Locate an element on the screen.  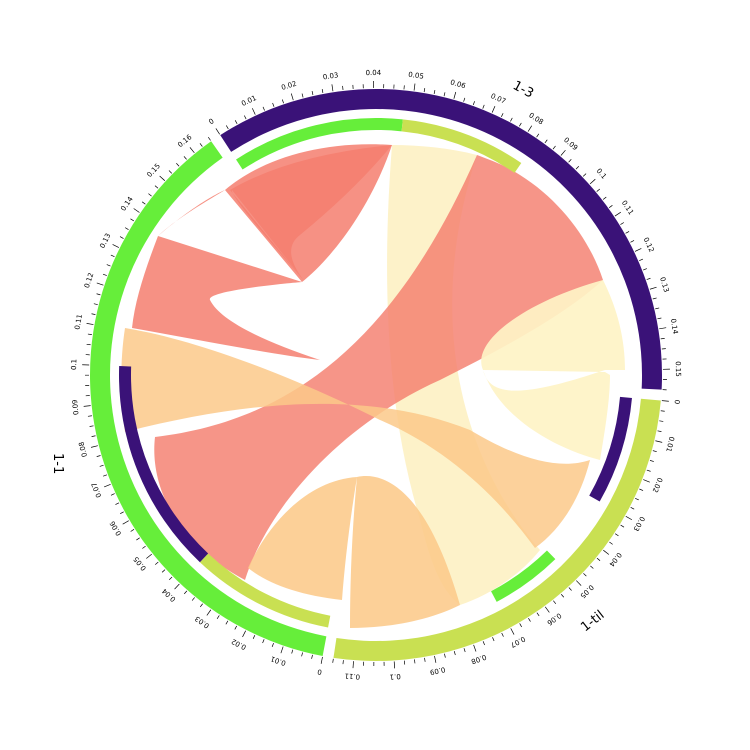
sector-label-1-3: 1-3 is located at coordinates (523, 89).